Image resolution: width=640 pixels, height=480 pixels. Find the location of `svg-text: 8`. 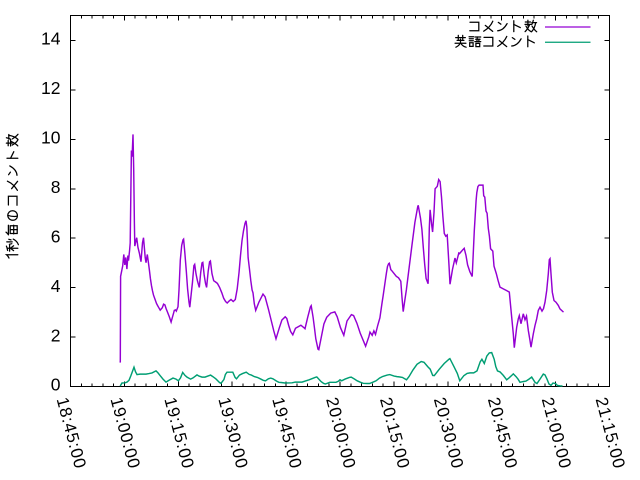

svg-text: 8 is located at coordinates (56, 187).